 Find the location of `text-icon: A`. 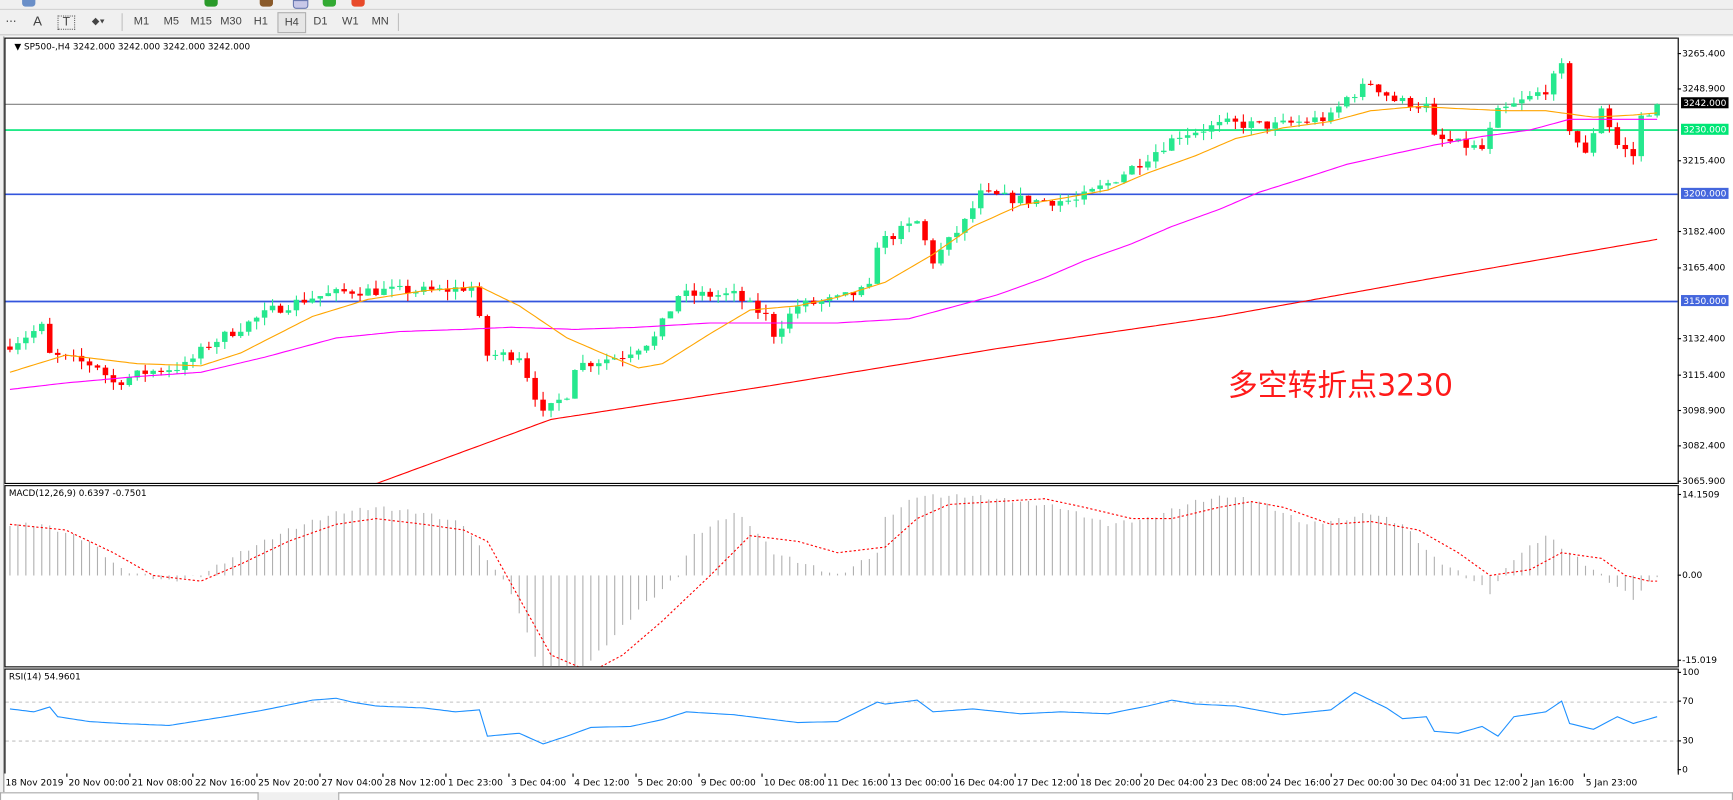

text-icon: A is located at coordinates (37, 21).